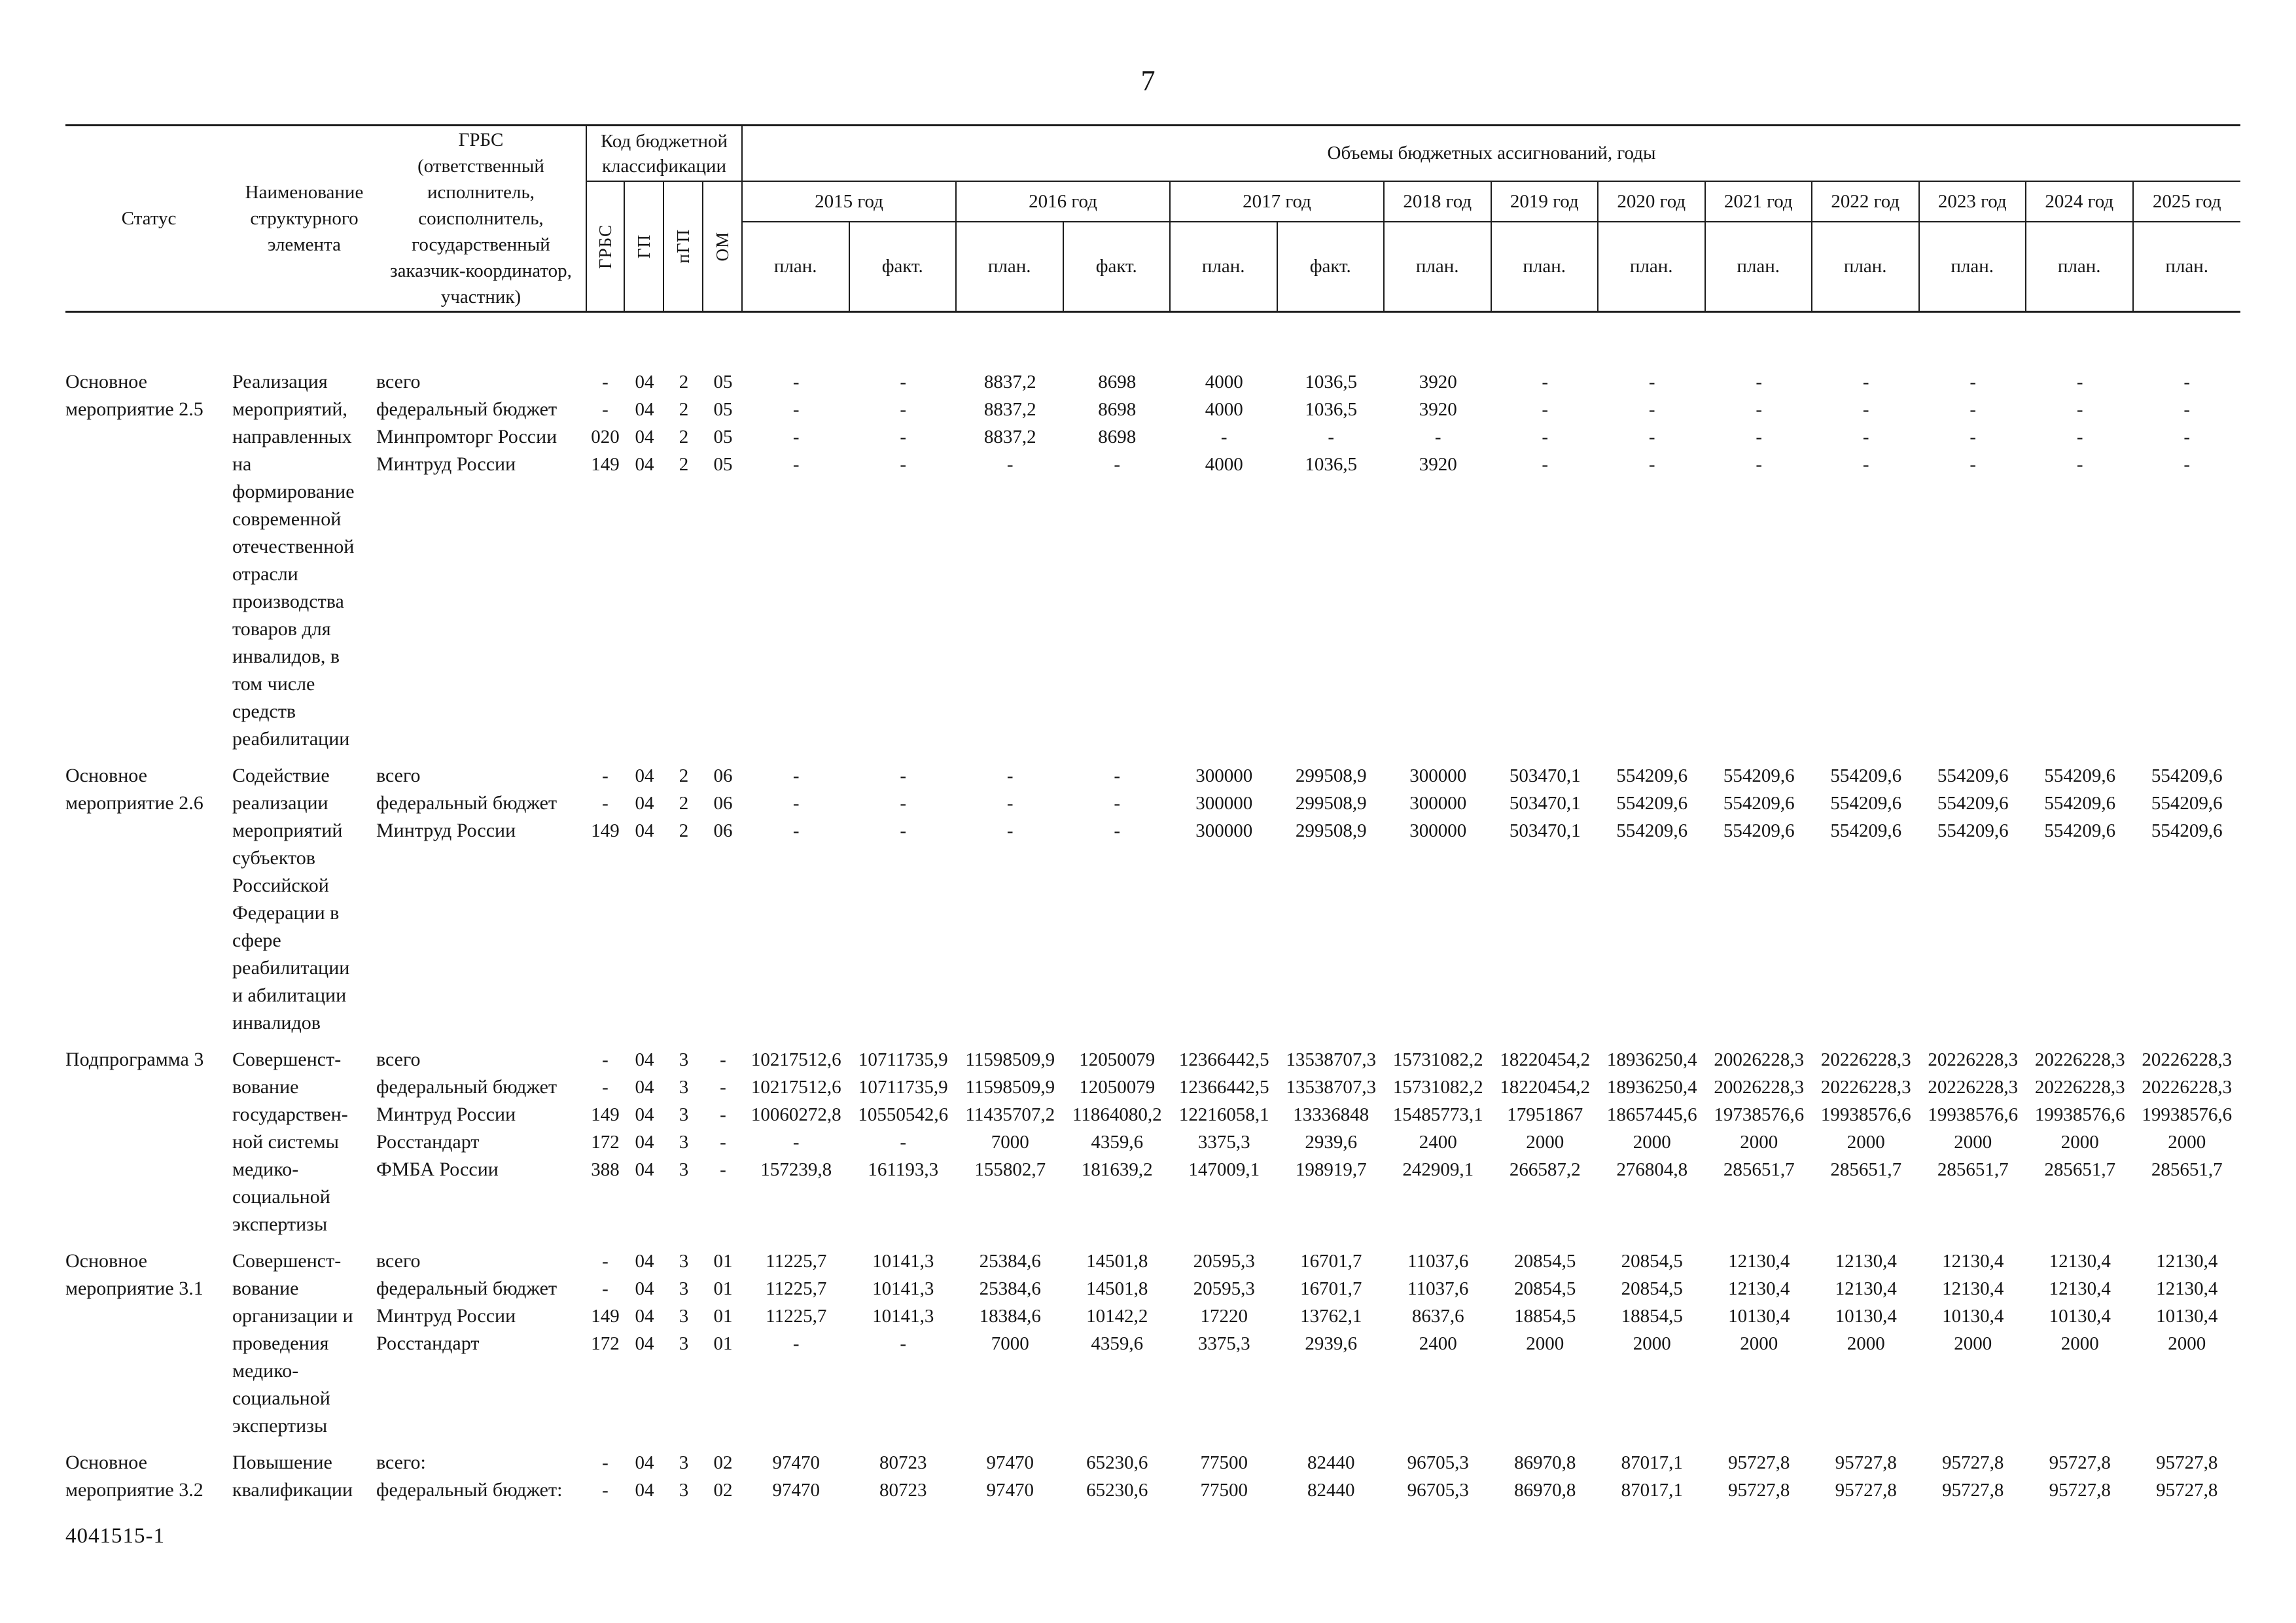  Describe the element at coordinates (1438, 1317) in the screenshot. I see `value-cell: 8637,6` at that location.